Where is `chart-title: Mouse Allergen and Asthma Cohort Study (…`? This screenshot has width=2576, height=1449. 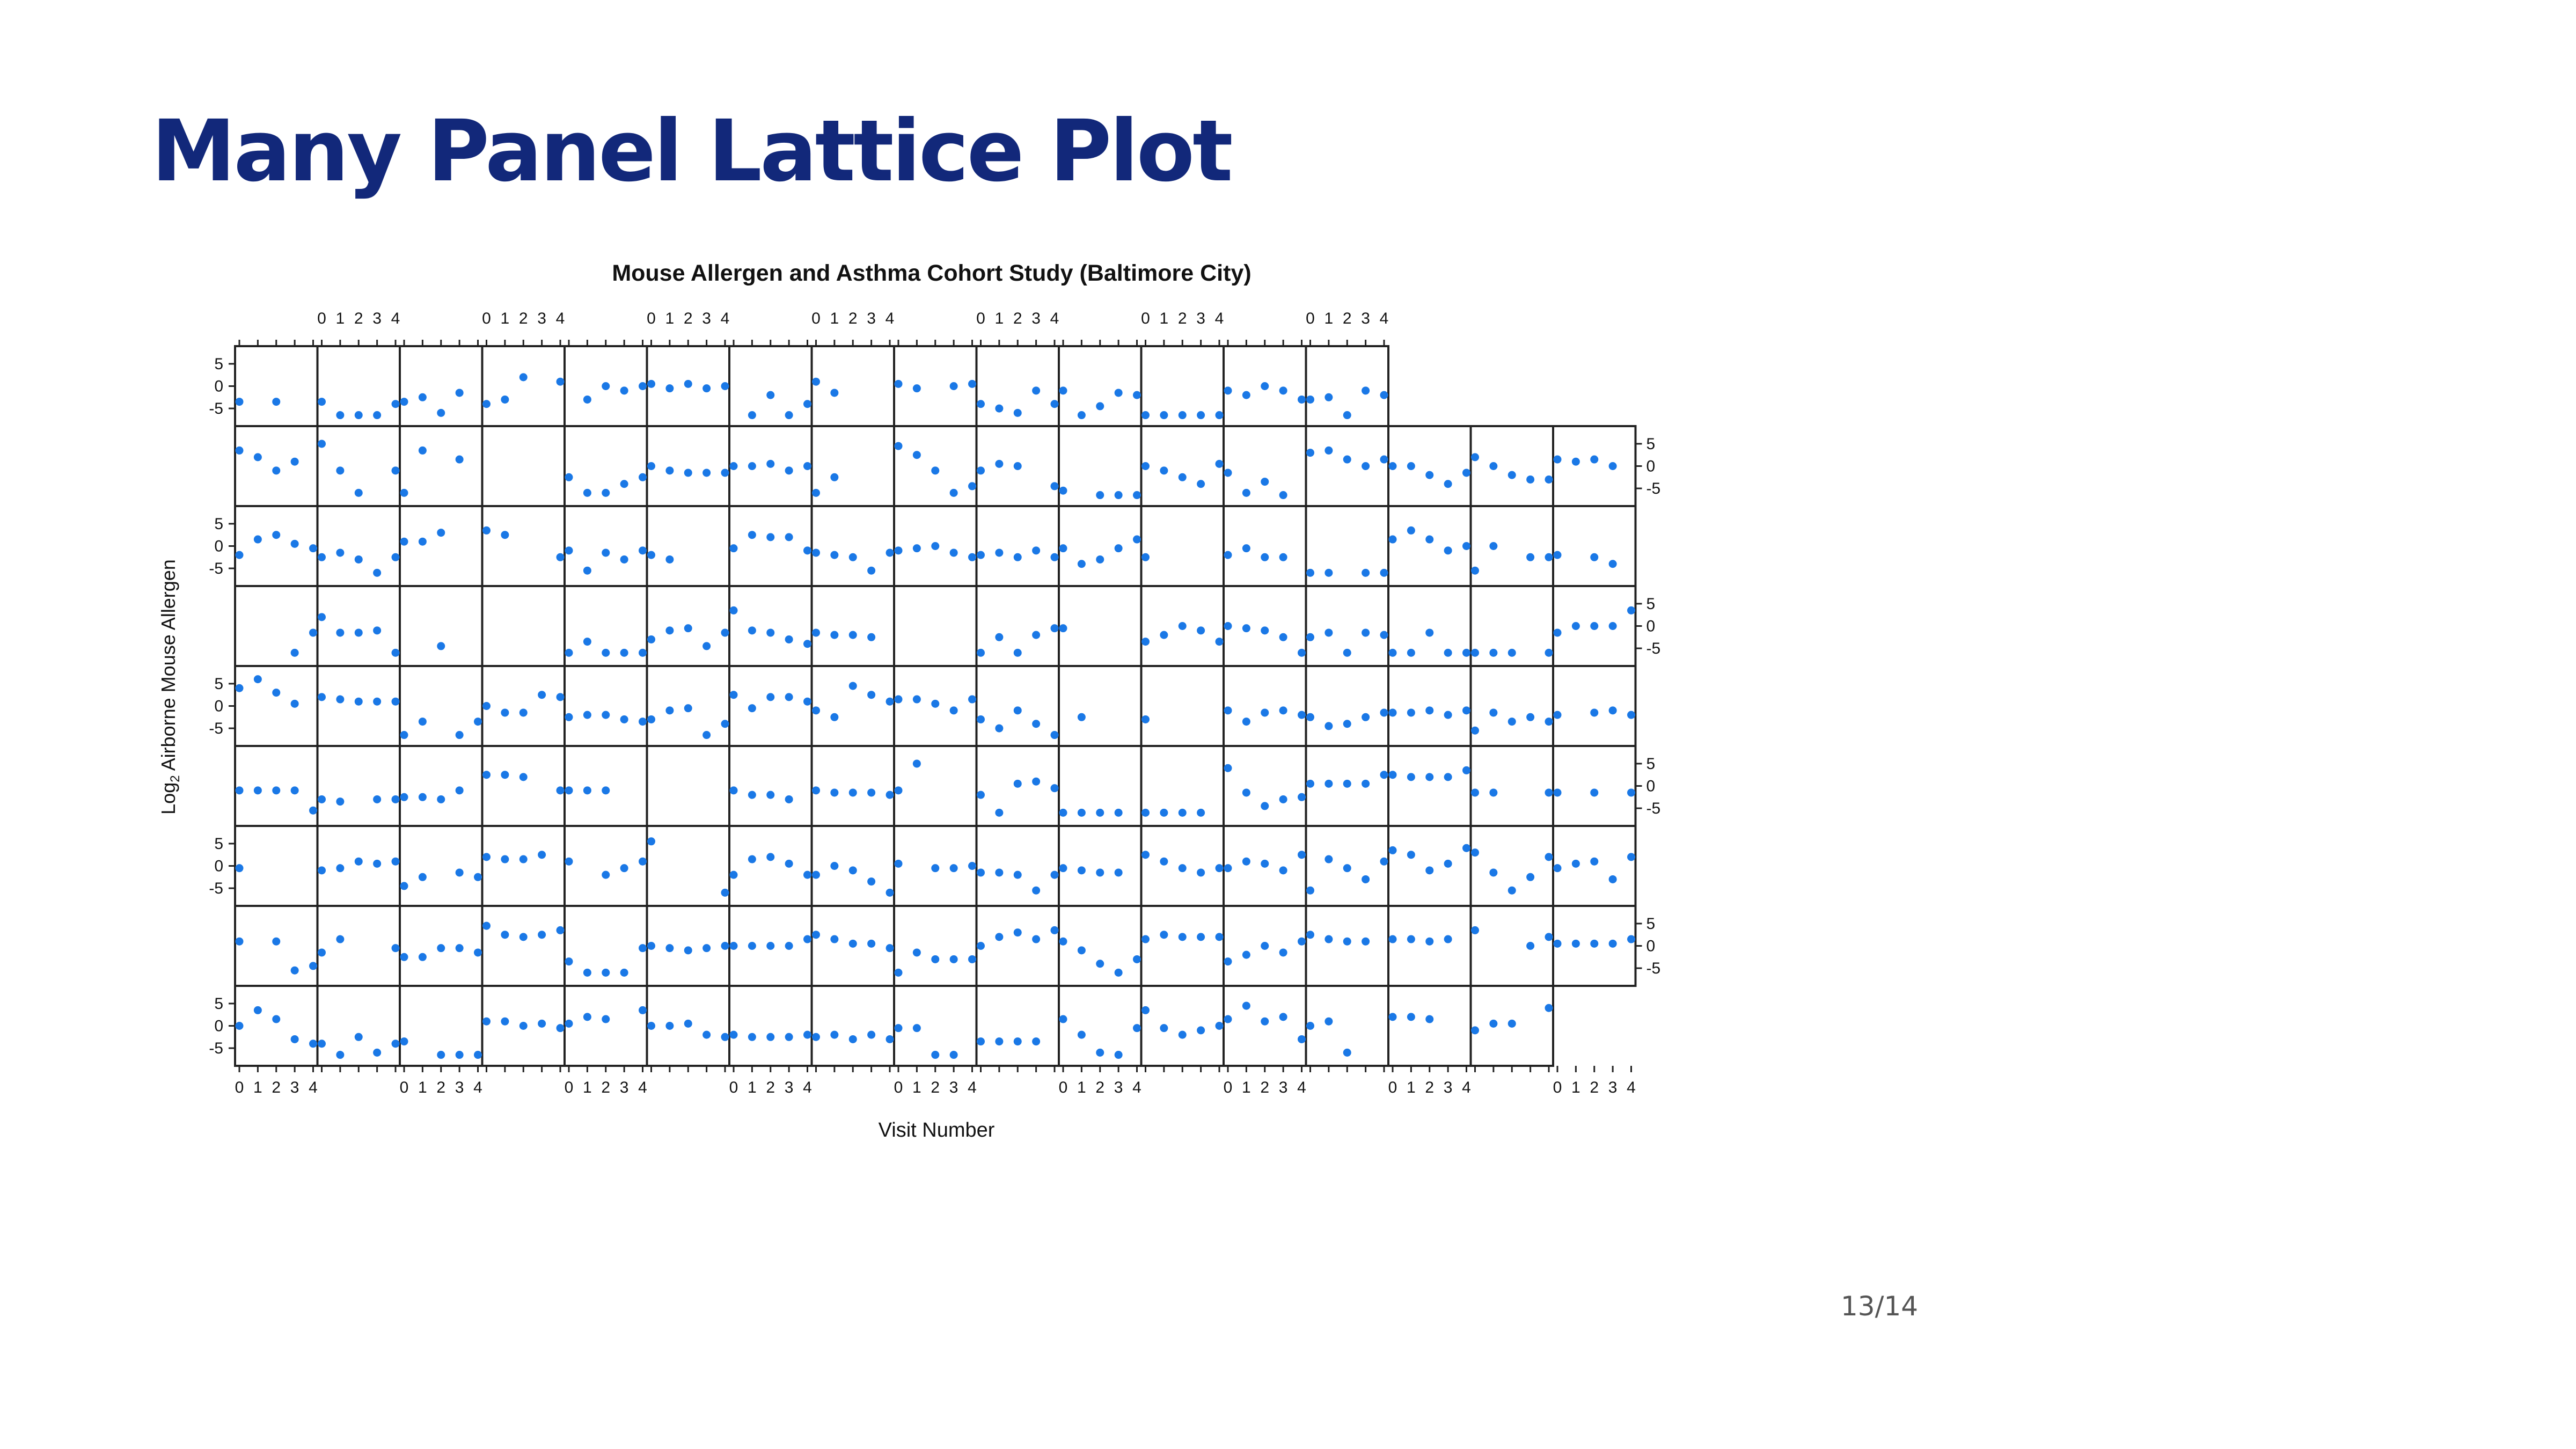
chart-title: Mouse Allergen and Asthma Cohort Study (… is located at coordinates (931, 273).